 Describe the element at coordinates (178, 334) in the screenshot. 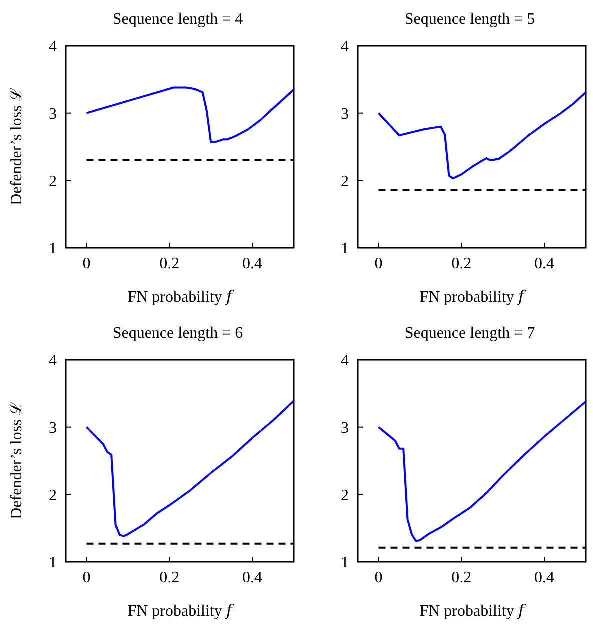

I see `chart-title: Sequence length = 6` at that location.